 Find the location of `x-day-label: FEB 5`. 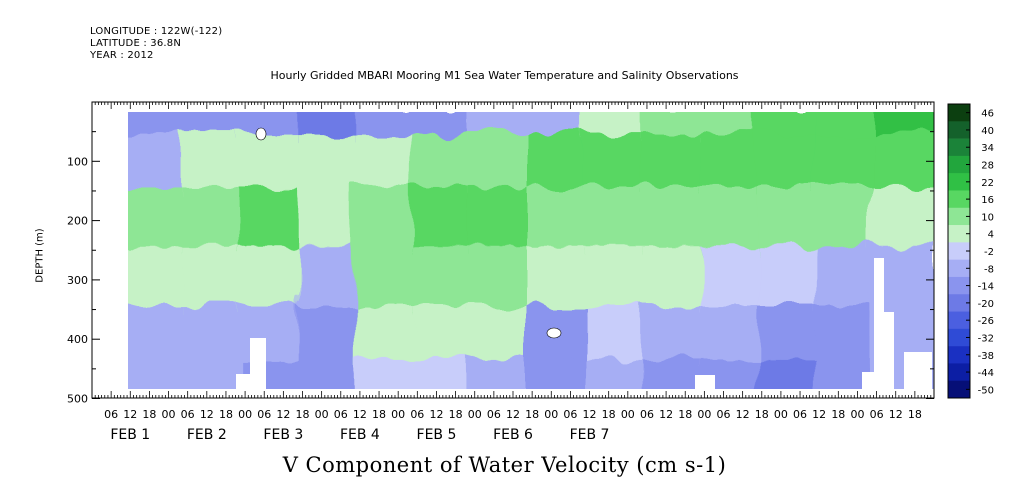

x-day-label: FEB 5 is located at coordinates (437, 435).